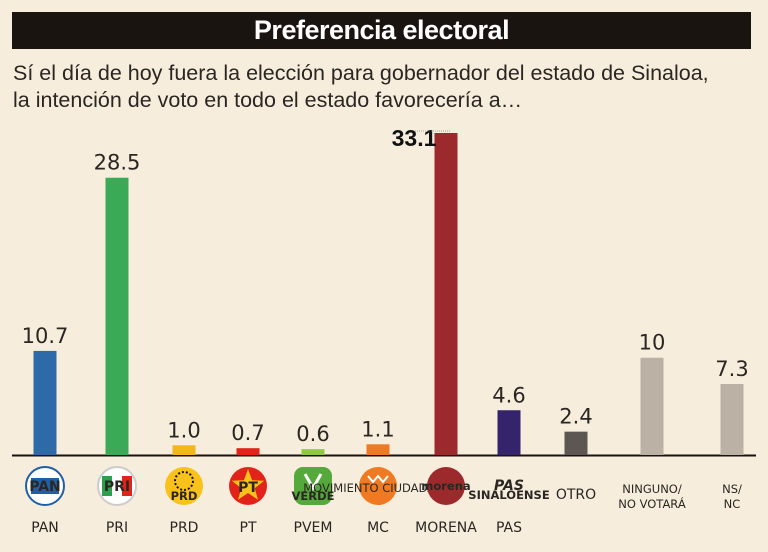 Image resolution: width=768 pixels, height=552 pixels. What do you see at coordinates (652, 406) in the screenshot?
I see `bar-ninguno-no-votar` at bounding box center [652, 406].